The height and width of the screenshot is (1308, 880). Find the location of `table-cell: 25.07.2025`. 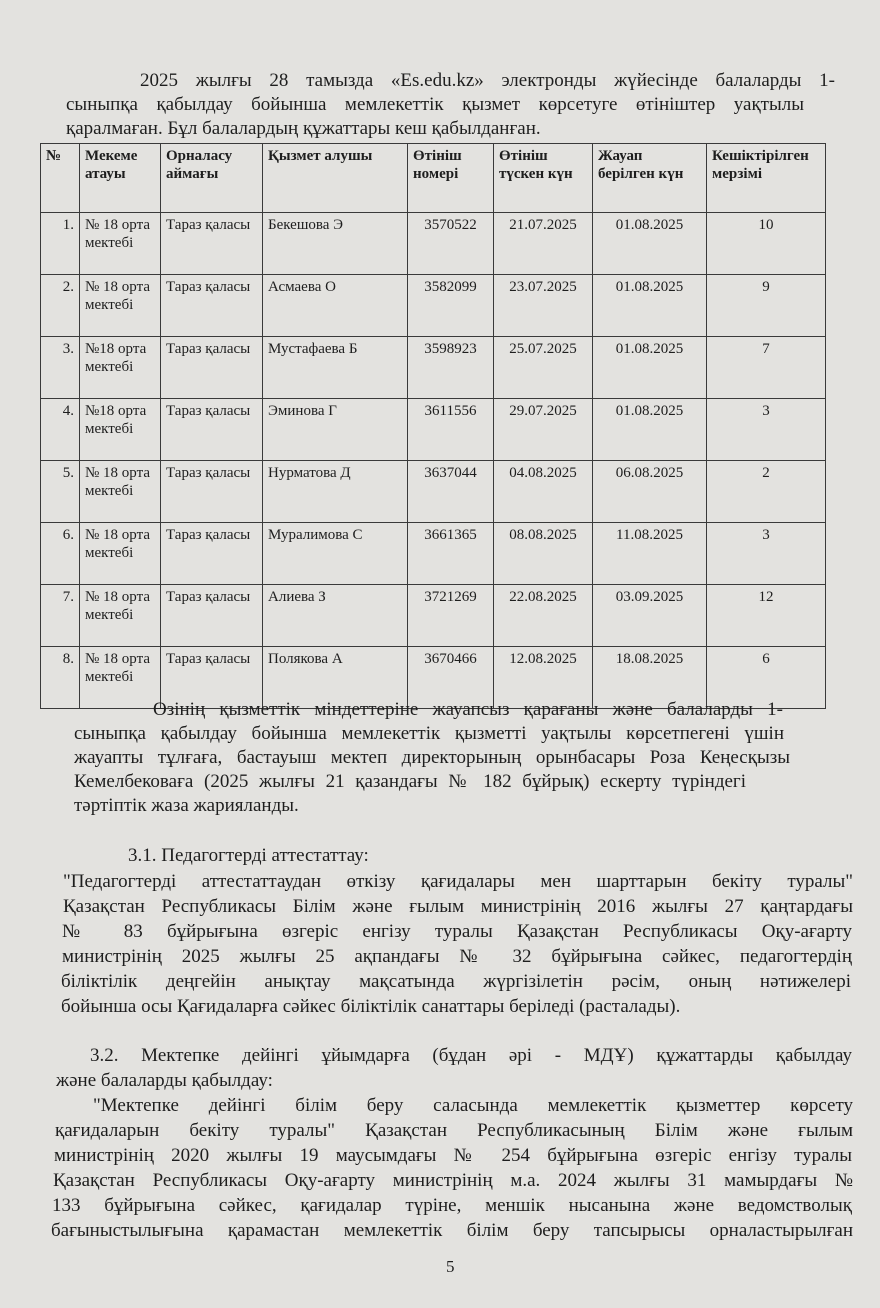

table-cell: 25.07.2025 is located at coordinates (543, 367).